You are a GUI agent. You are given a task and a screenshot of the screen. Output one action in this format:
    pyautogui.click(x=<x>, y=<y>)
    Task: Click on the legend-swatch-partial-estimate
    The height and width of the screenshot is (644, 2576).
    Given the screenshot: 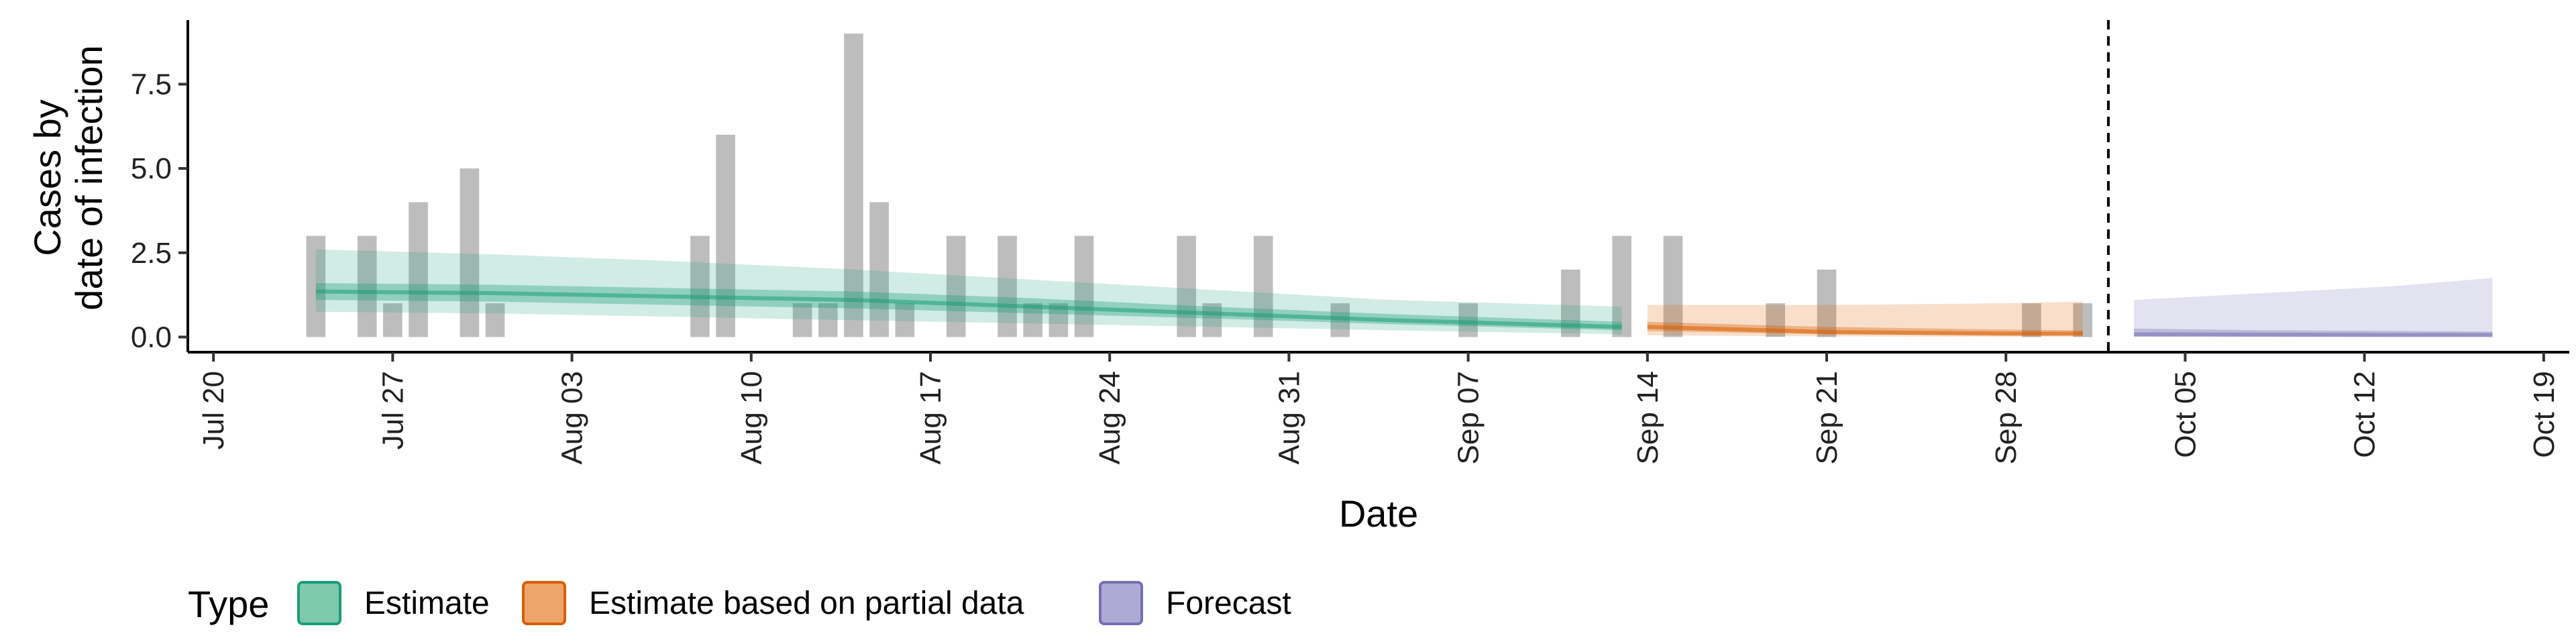 What is the action you would take?
    pyautogui.click(x=544, y=603)
    